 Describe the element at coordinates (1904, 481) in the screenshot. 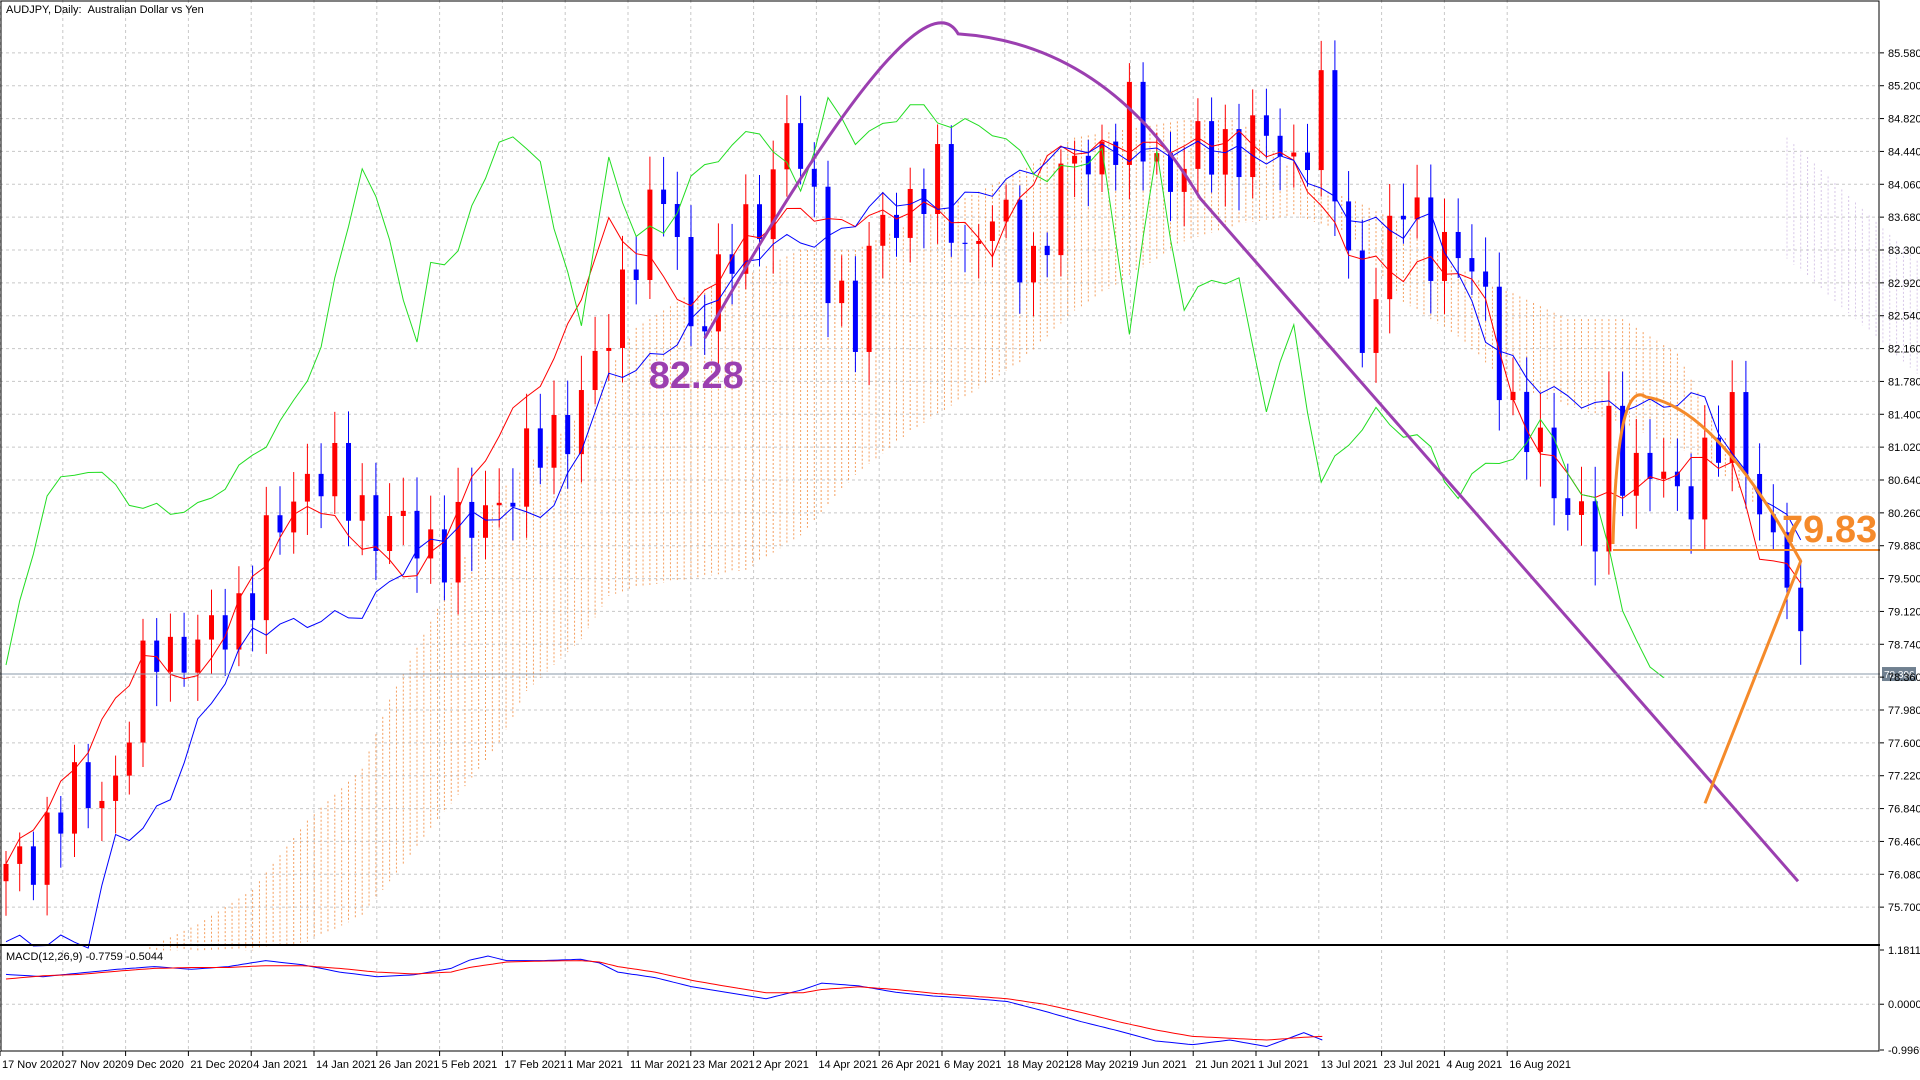

I see `y-tick-label: 80.640` at that location.